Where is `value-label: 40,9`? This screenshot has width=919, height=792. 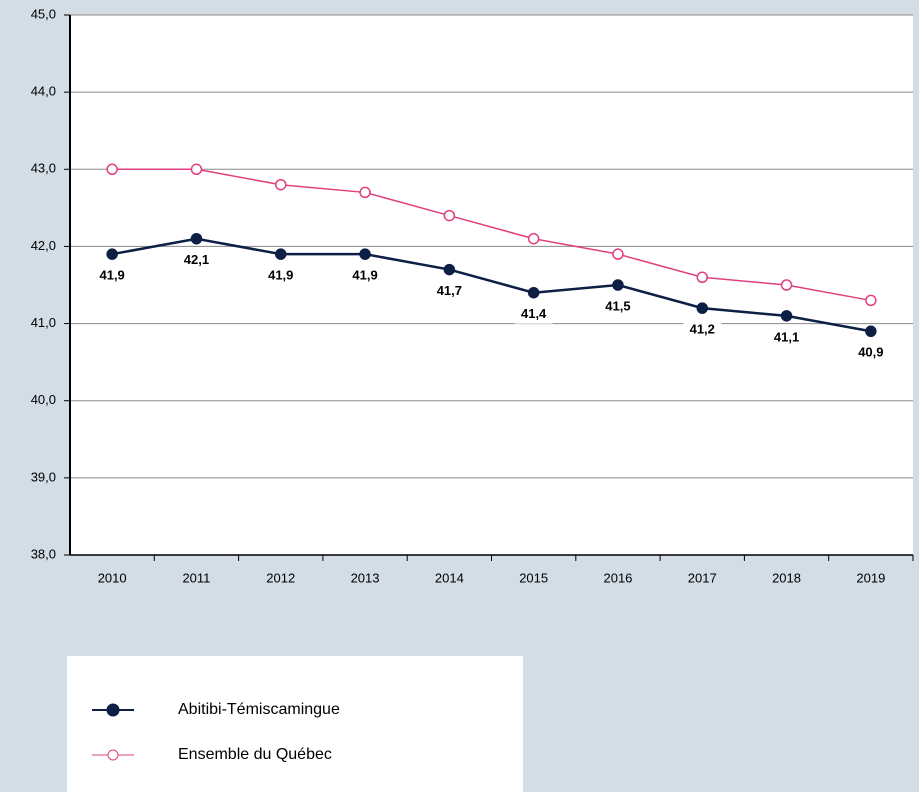
value-label: 40,9 is located at coordinates (870, 352).